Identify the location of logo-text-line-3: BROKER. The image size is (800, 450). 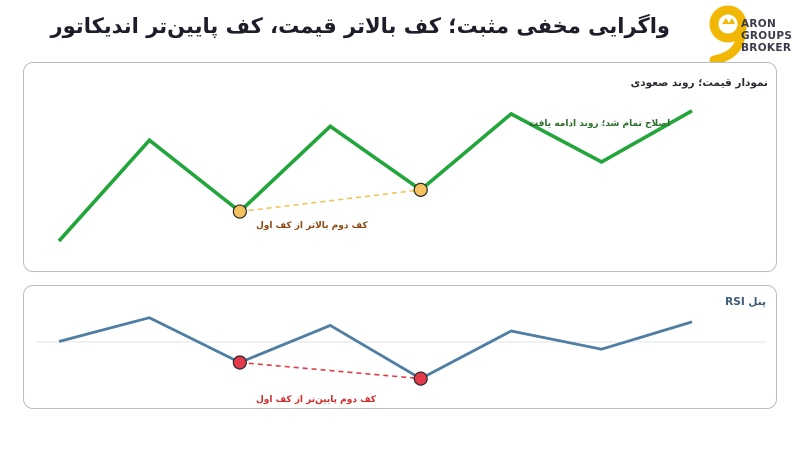
(766, 48).